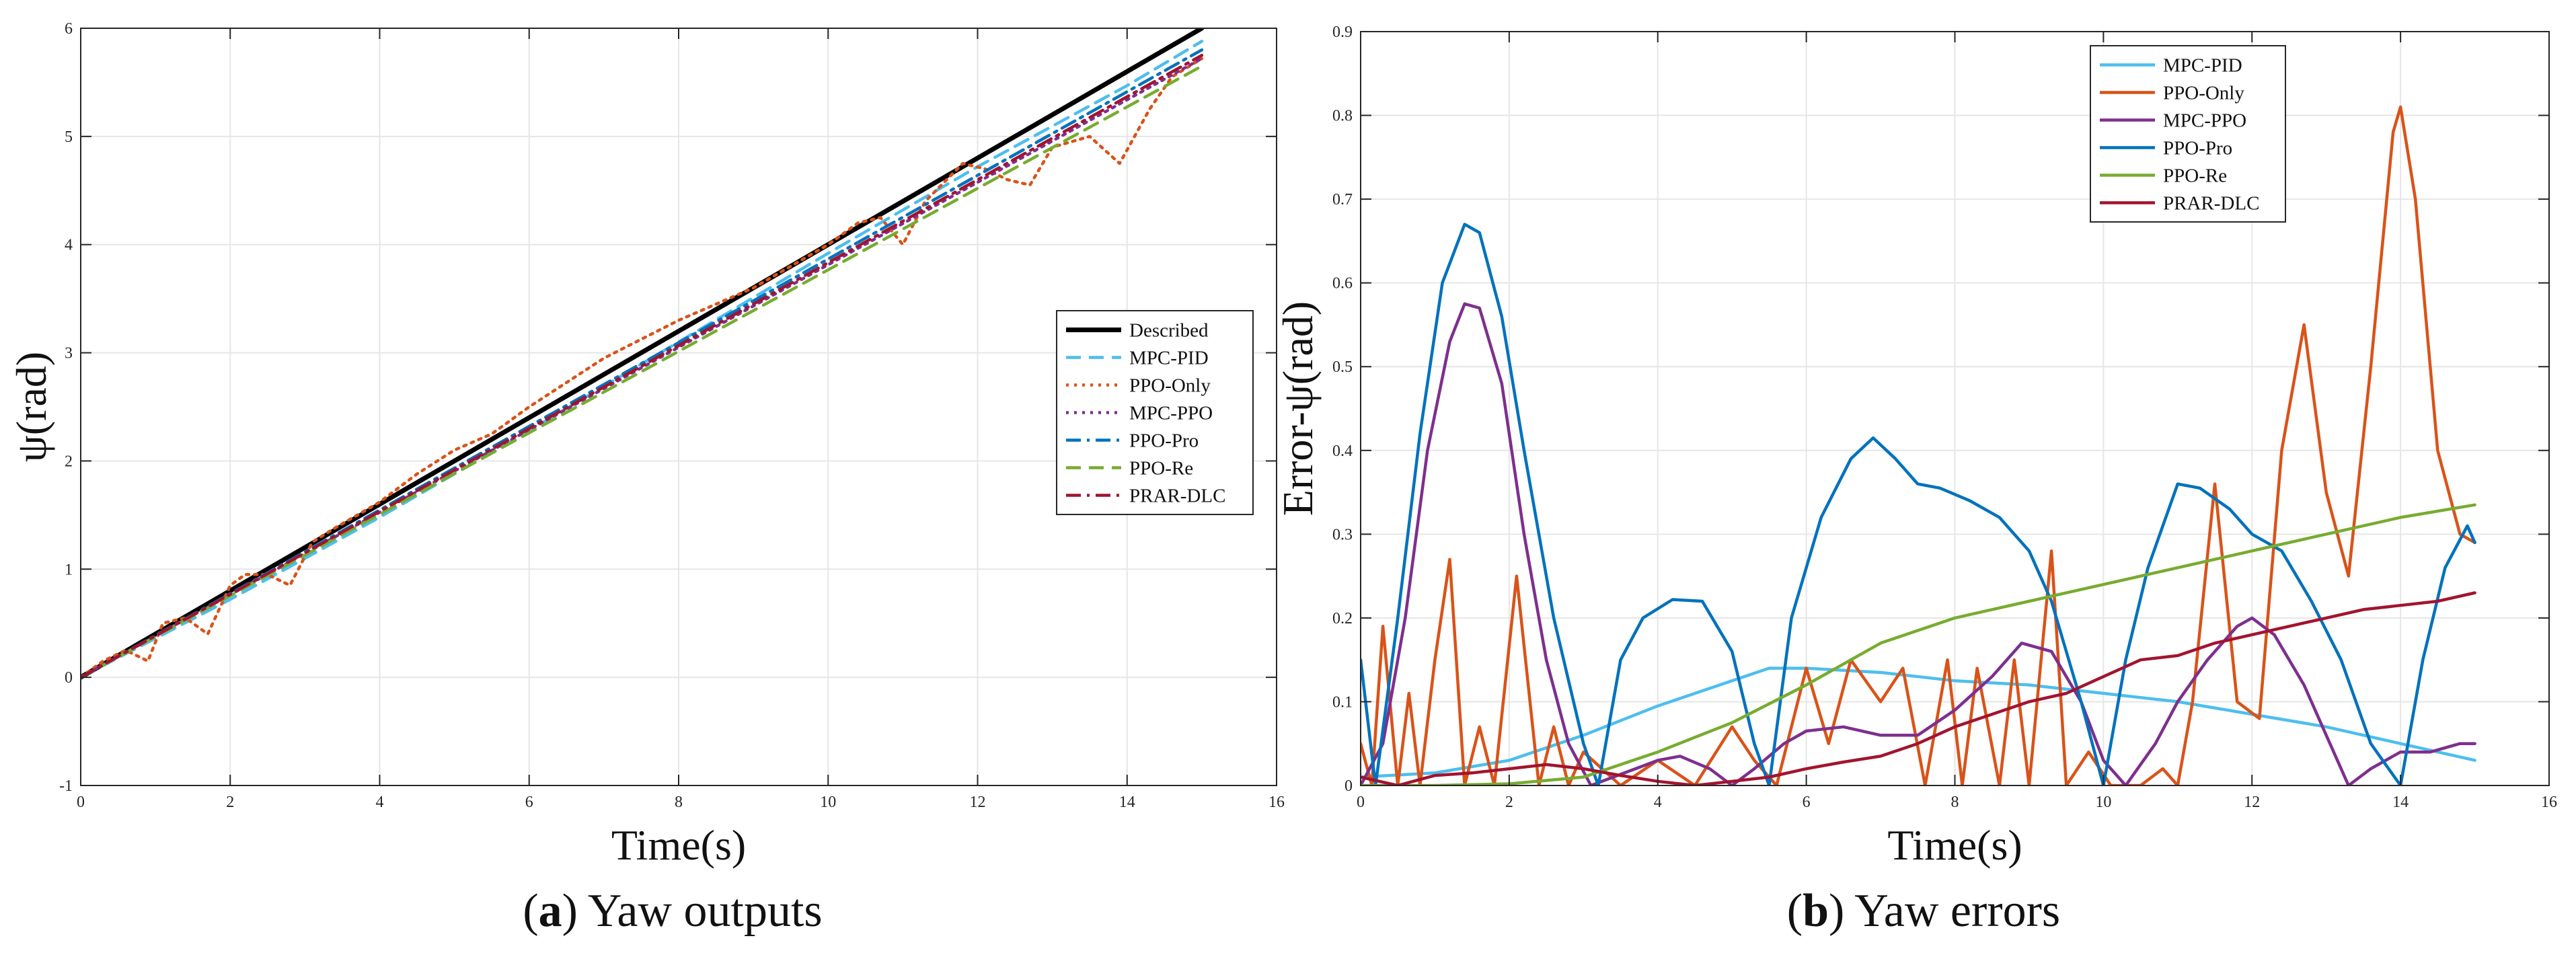 The image size is (2576, 959). What do you see at coordinates (69, 461) in the screenshot?
I see `y-tick-label: 2` at bounding box center [69, 461].